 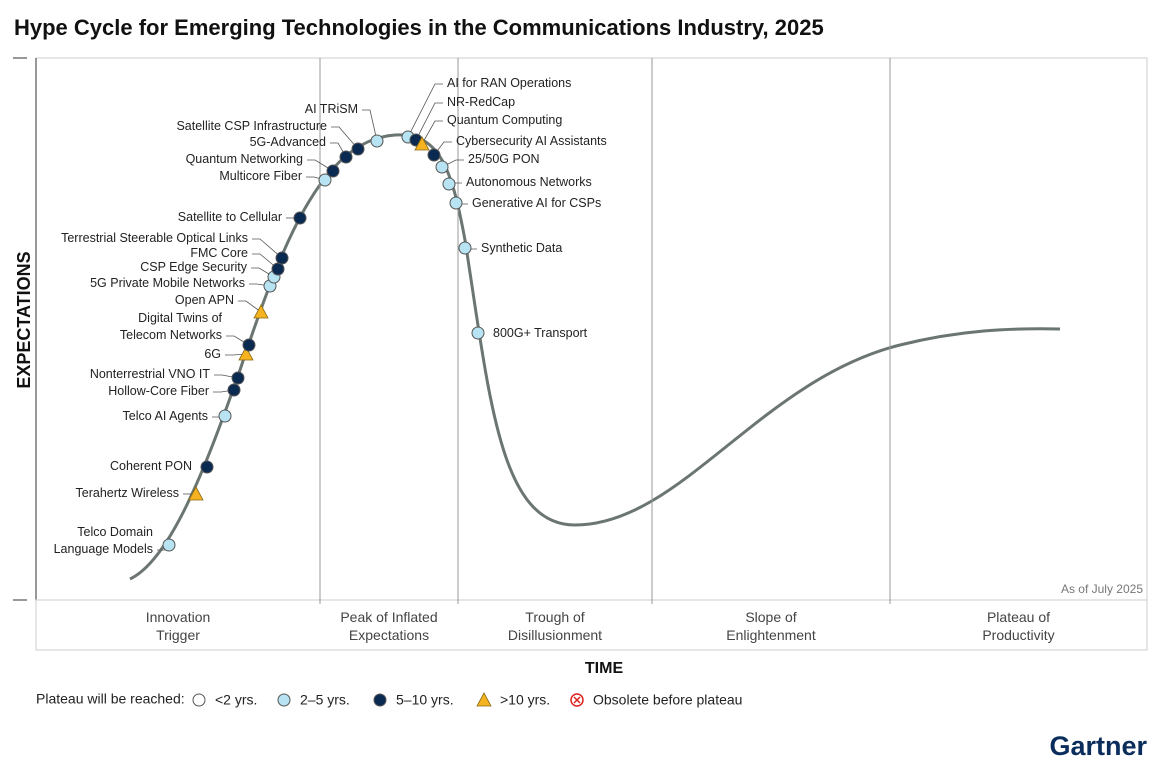 I want to click on technology-label-line: Hollow-Core Fiber, so click(x=158, y=391).